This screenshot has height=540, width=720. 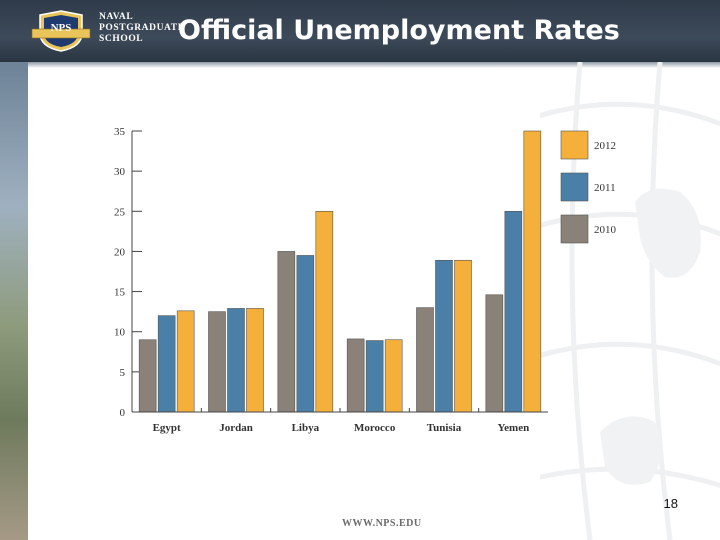 I want to click on y-tick-label: 5, so click(x=123, y=373).